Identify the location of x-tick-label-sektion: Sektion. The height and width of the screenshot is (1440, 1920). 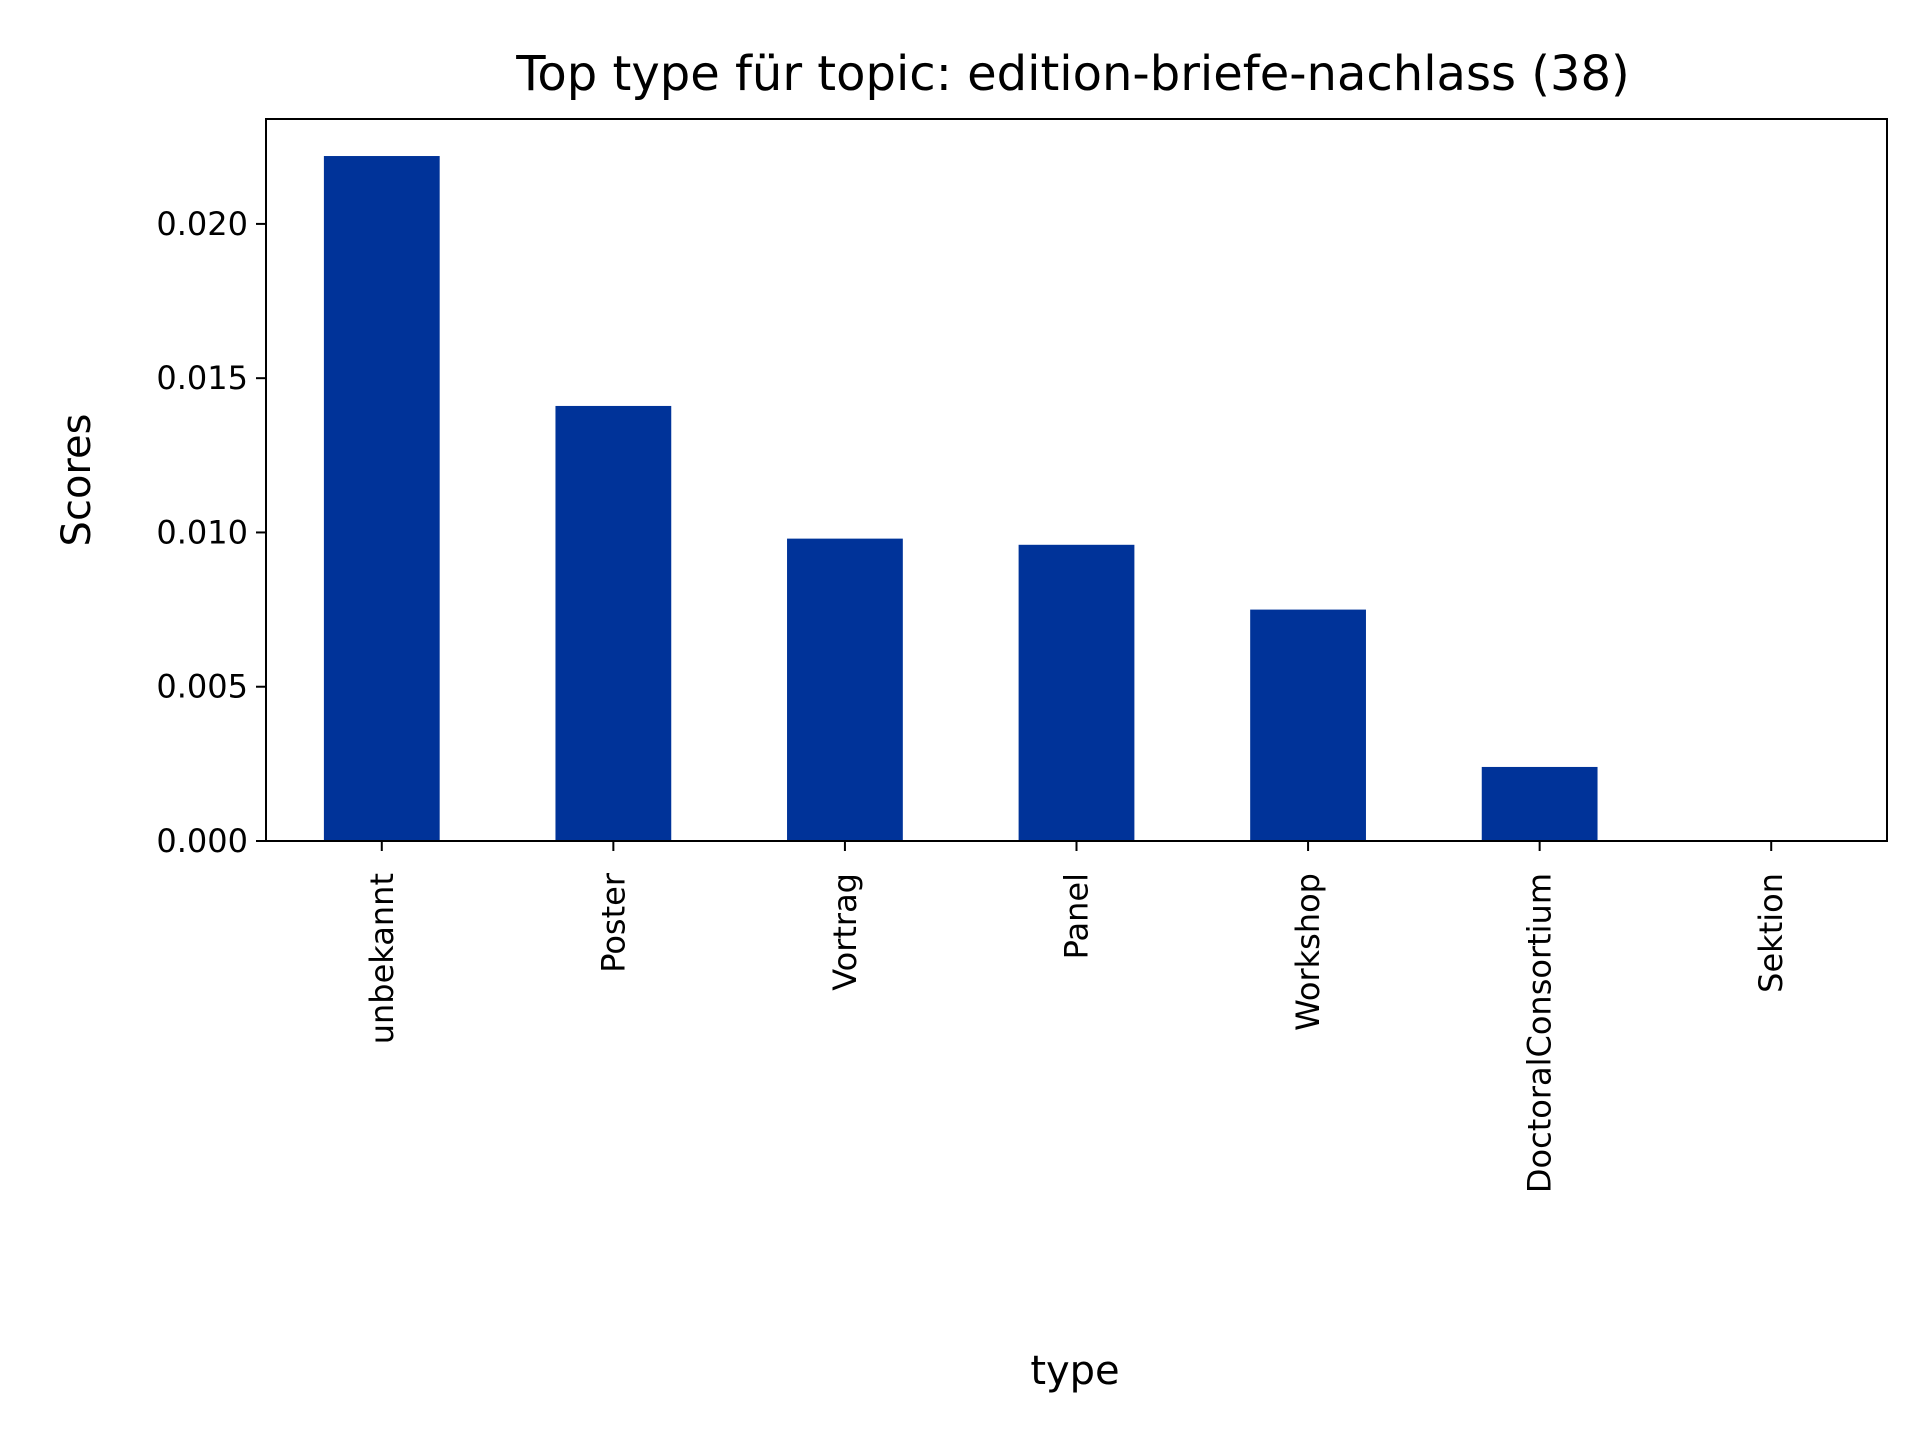
(1771, 933).